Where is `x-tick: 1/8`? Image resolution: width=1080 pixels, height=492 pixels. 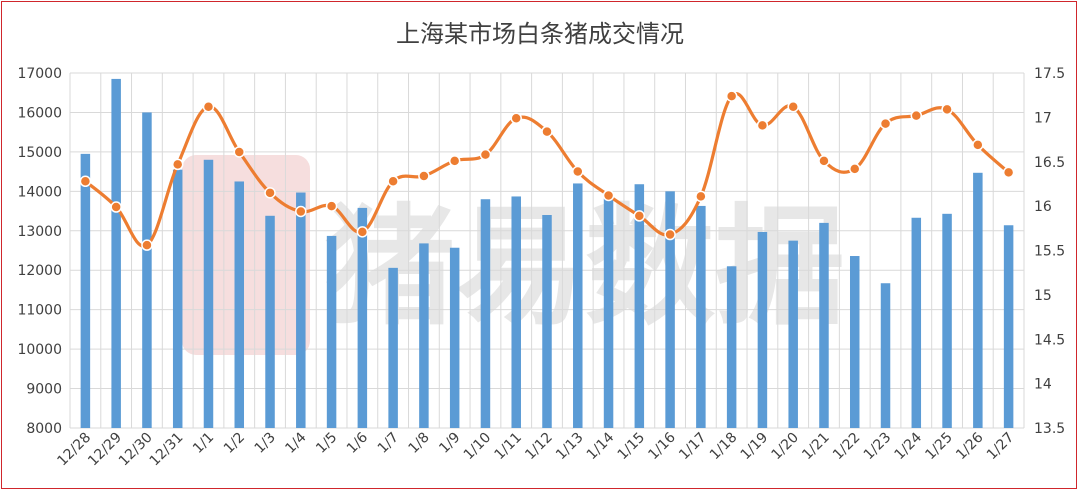 x-tick: 1/8 is located at coordinates (418, 443).